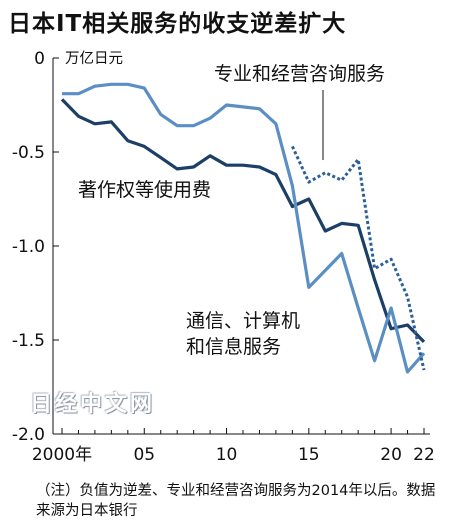  What do you see at coordinates (177, 24) in the screenshot?
I see `chart-title: 日本IT相关服务的收支逆差扩大` at bounding box center [177, 24].